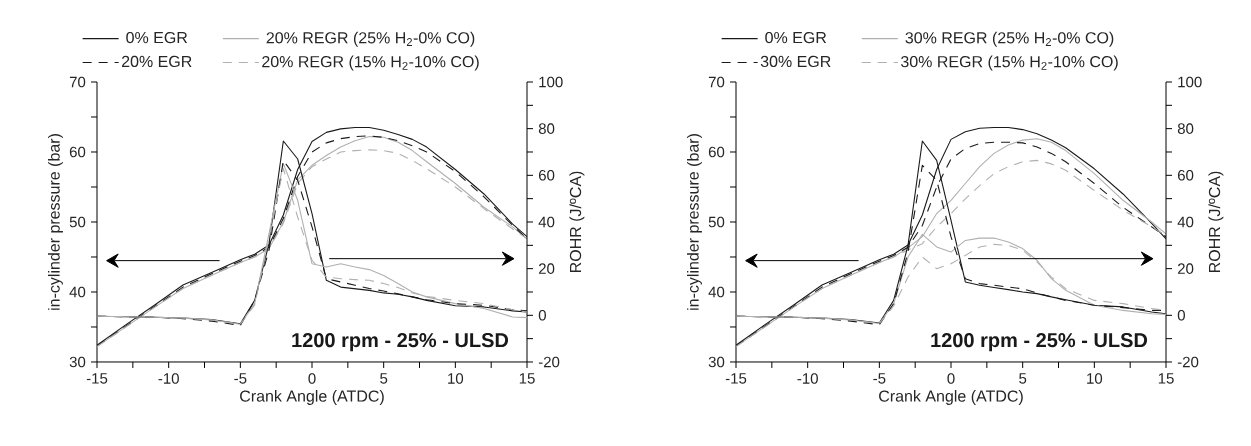 This screenshot has width=1251, height=446. What do you see at coordinates (795, 61) in the screenshot?
I see `legend-label: 30% EGR` at bounding box center [795, 61].